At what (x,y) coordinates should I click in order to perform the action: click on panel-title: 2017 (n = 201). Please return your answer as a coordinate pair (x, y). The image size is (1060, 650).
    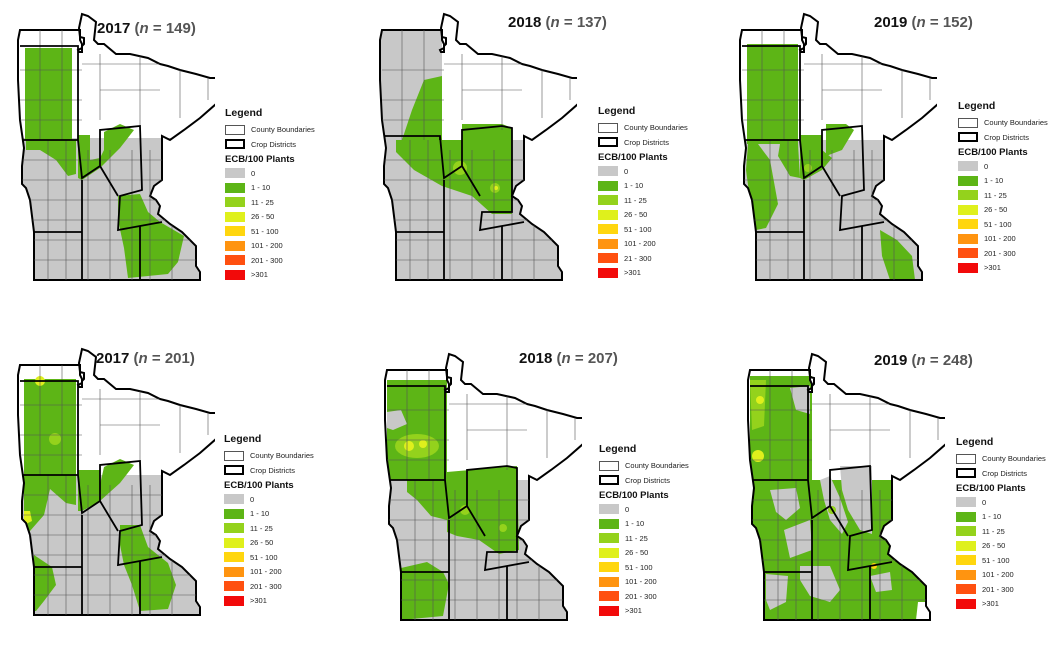
    Looking at the image, I should click on (145, 358).